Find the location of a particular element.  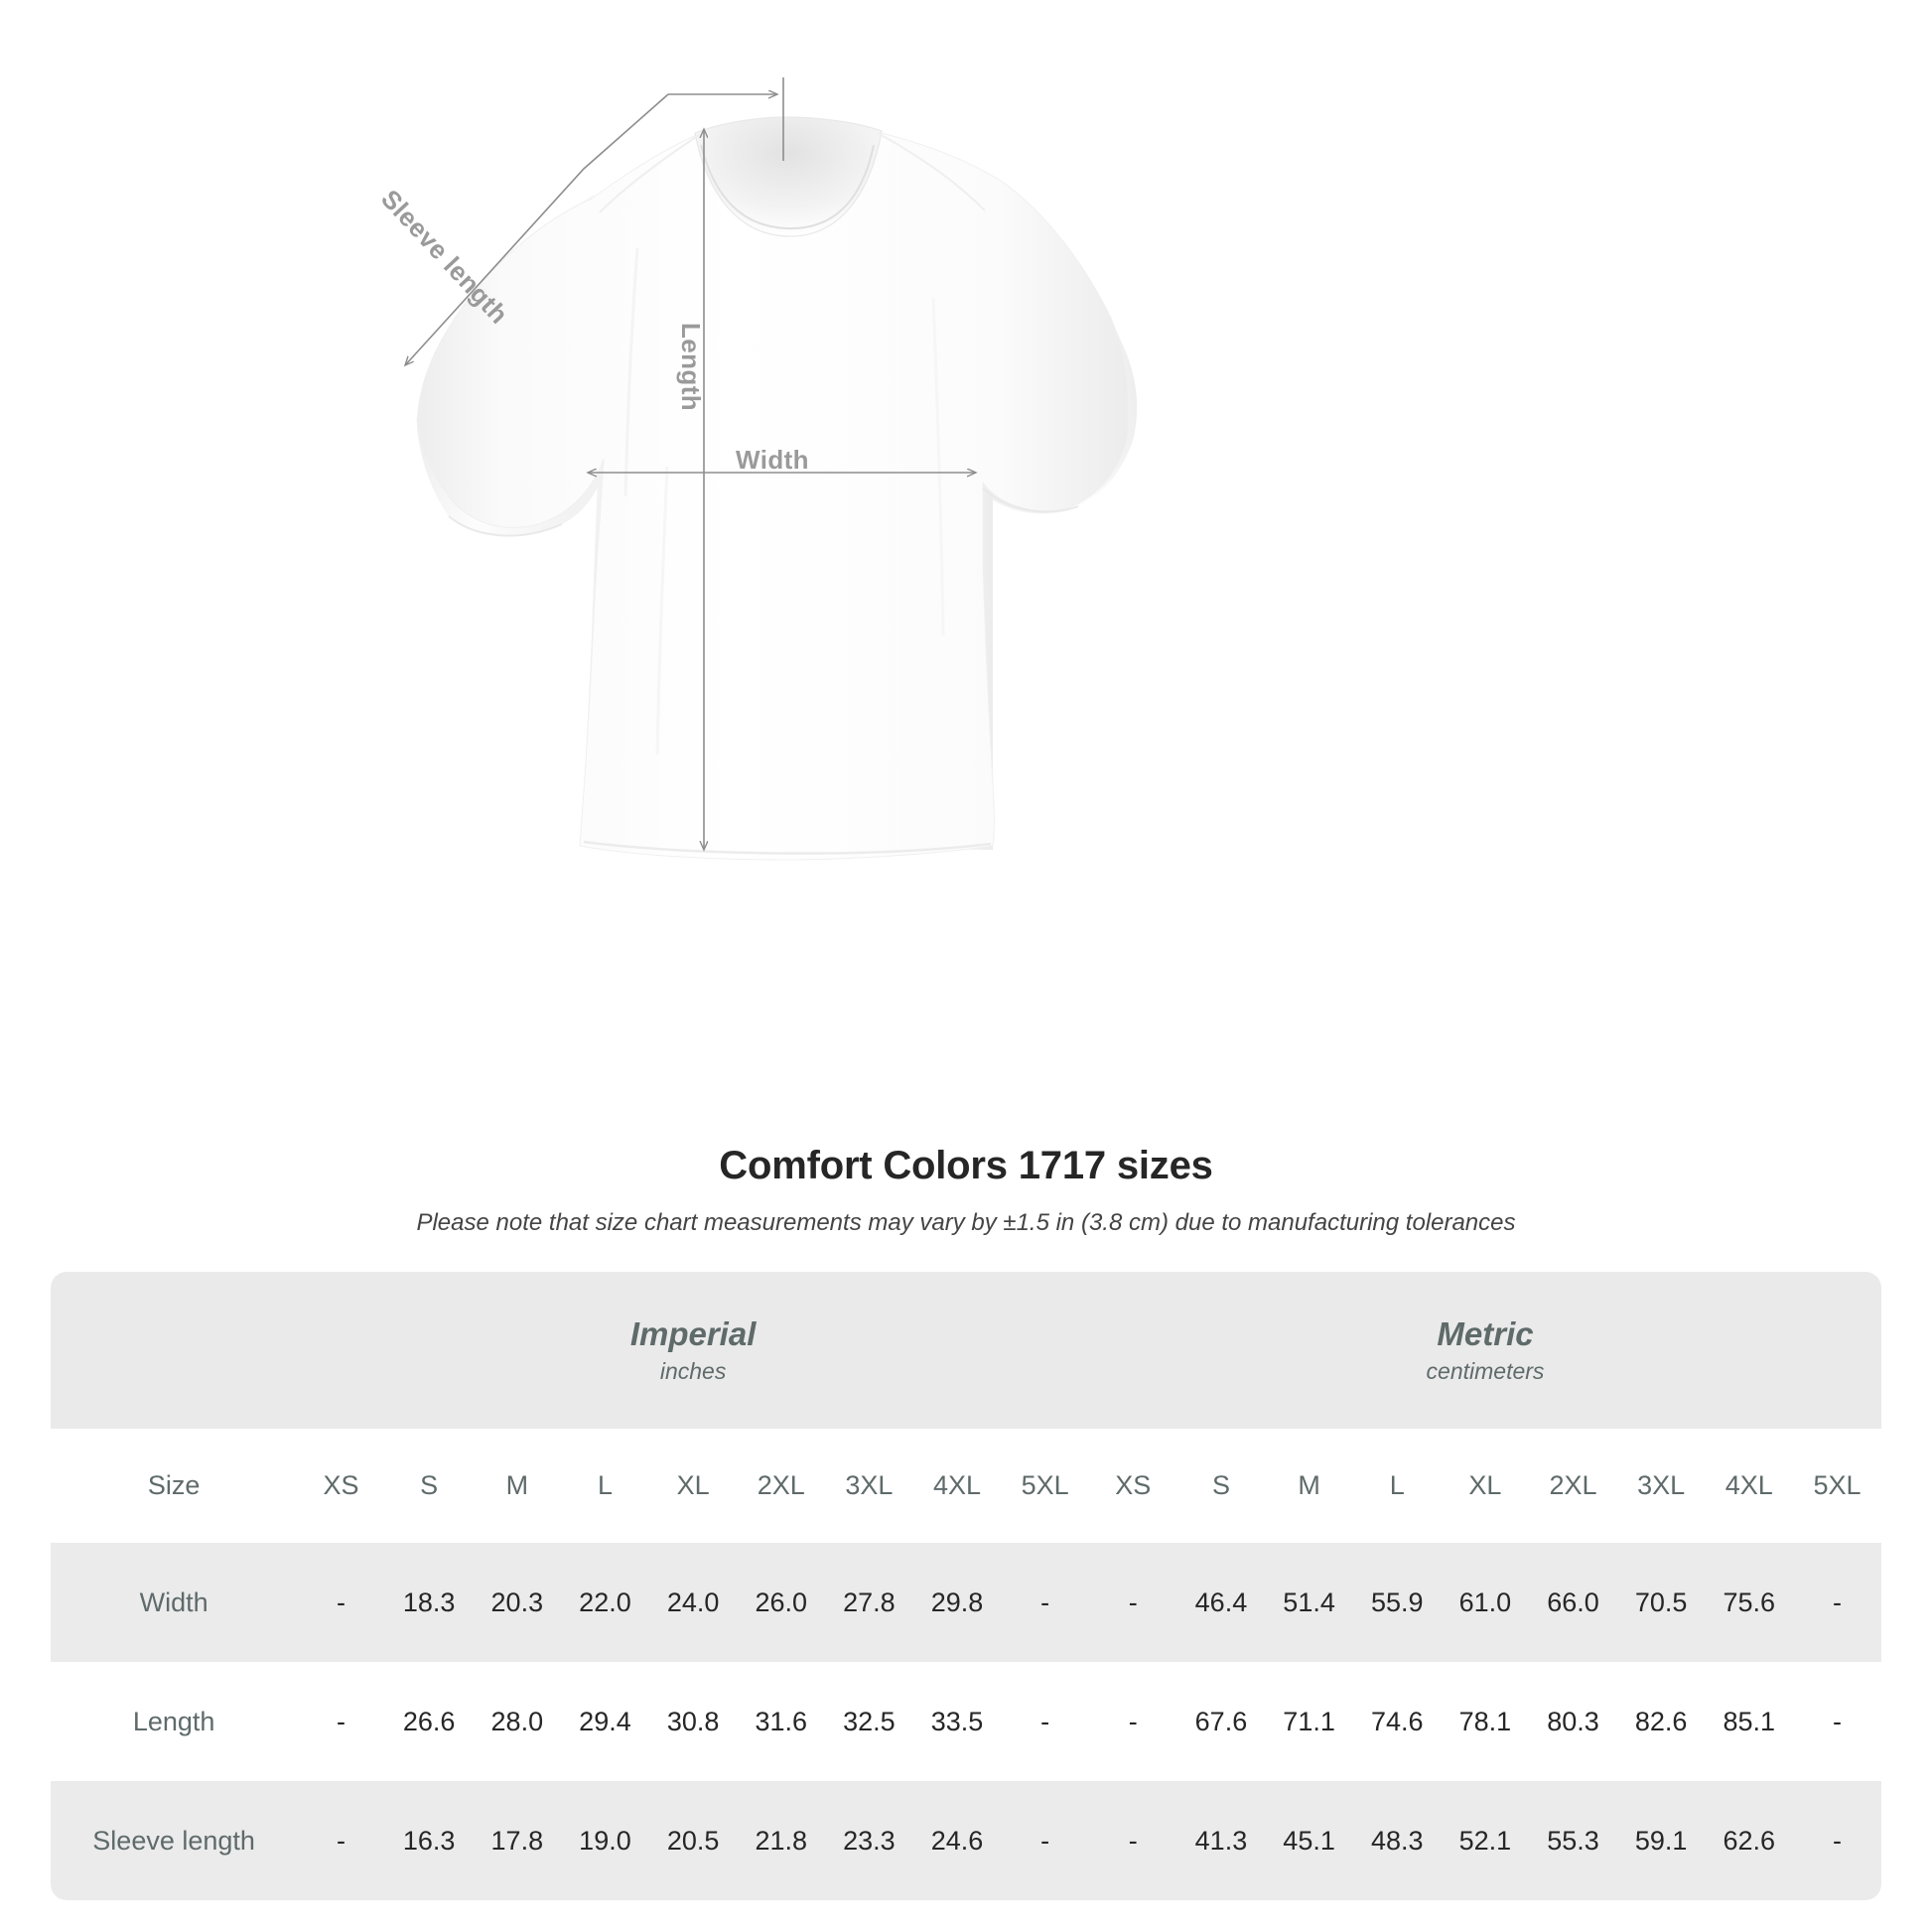

cell-metric-l: 55.9 is located at coordinates (1397, 1602).